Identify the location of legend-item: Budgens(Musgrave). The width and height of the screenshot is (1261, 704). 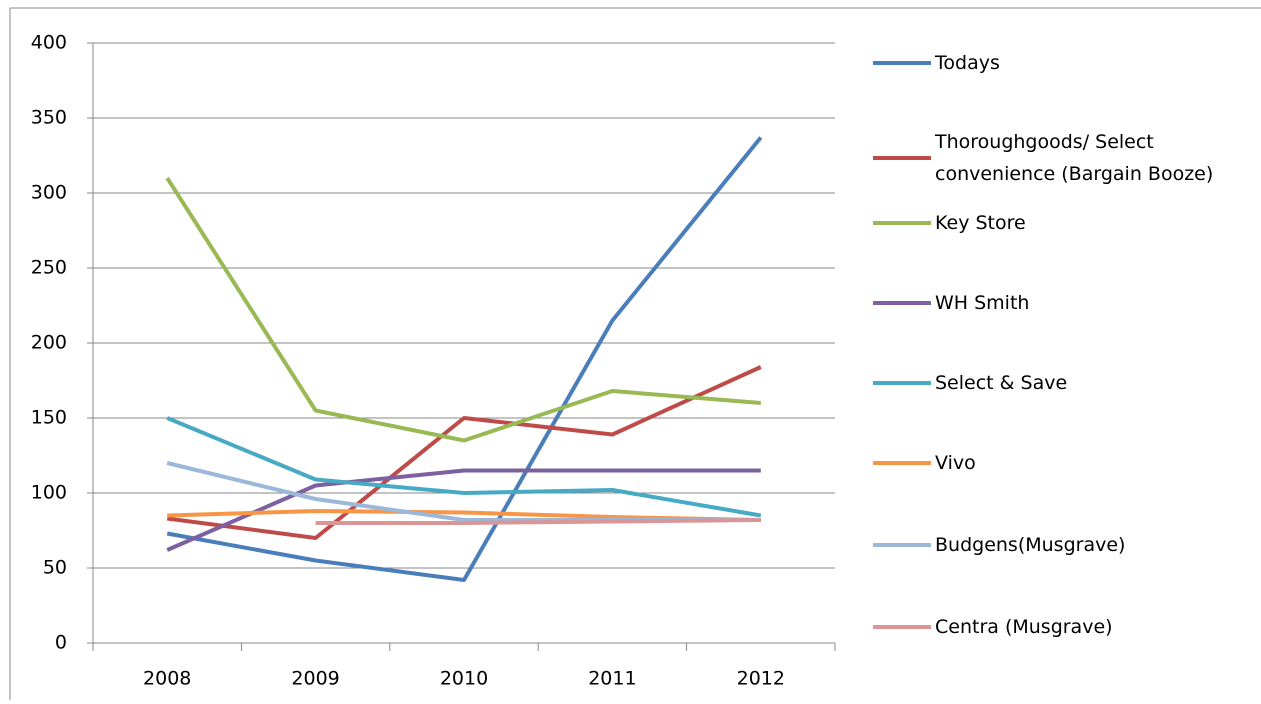
(1059, 545).